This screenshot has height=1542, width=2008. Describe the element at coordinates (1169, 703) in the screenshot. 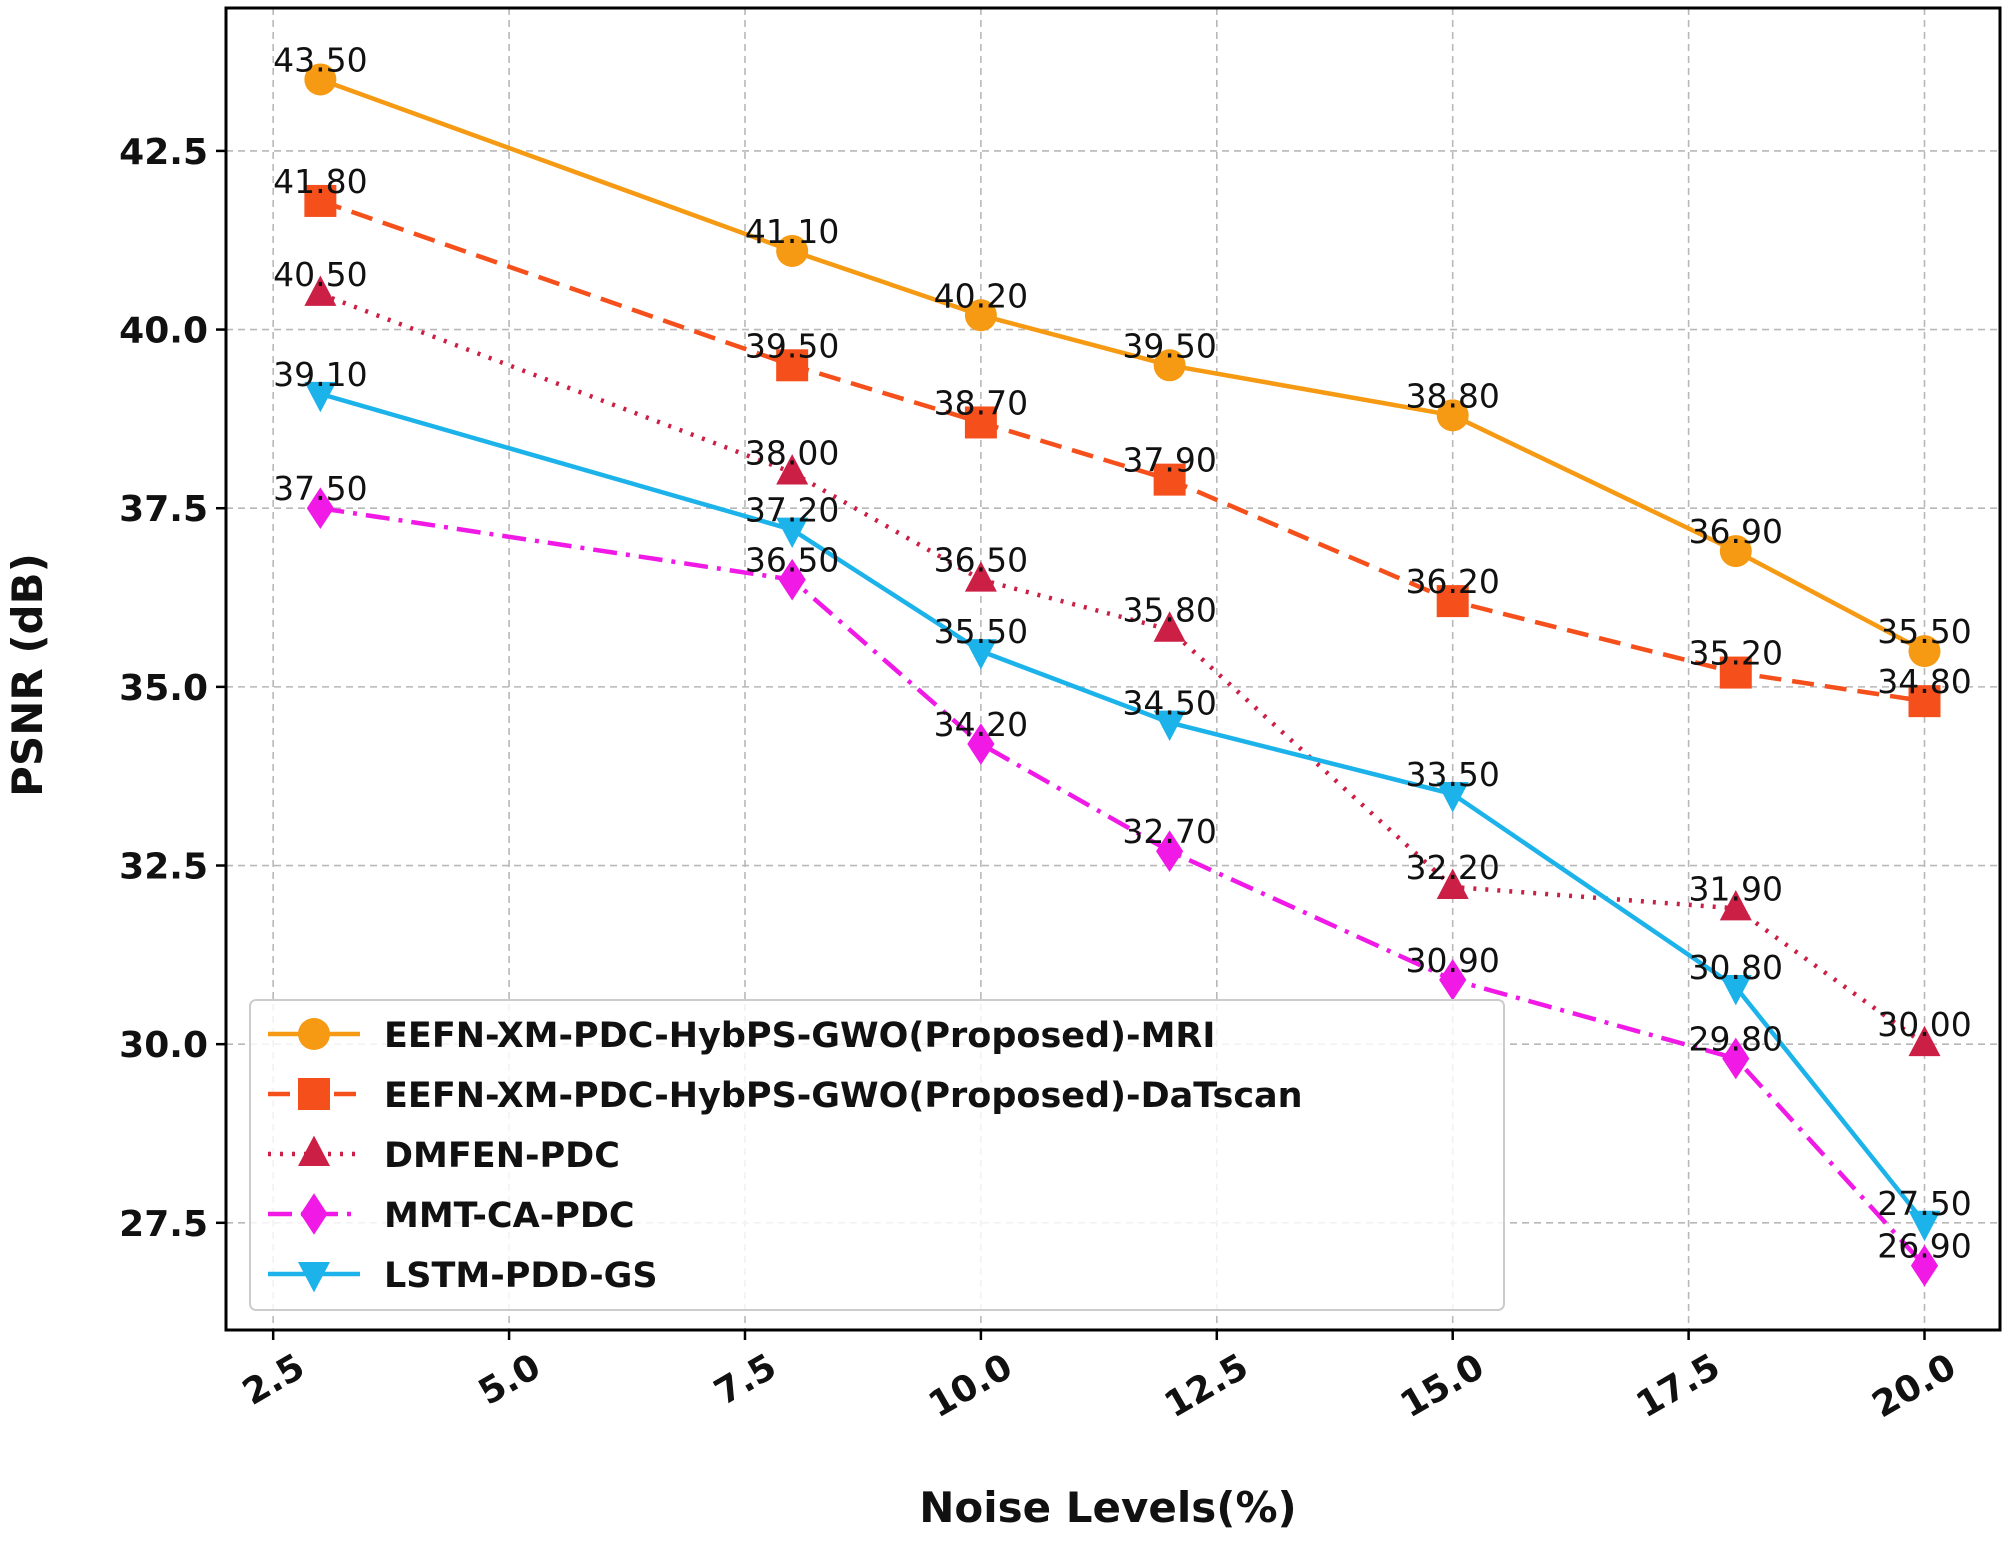

I see `data-label: 34.50` at that location.